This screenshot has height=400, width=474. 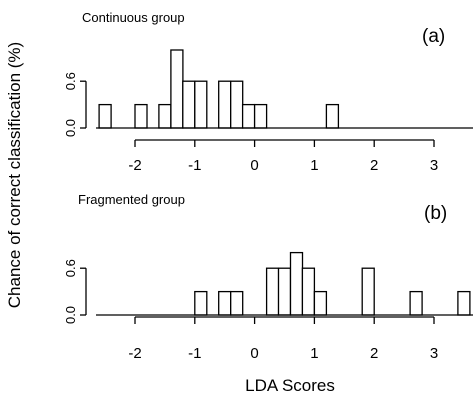 What do you see at coordinates (290, 385) in the screenshot?
I see `x-axis-title: LDA Scores` at bounding box center [290, 385].